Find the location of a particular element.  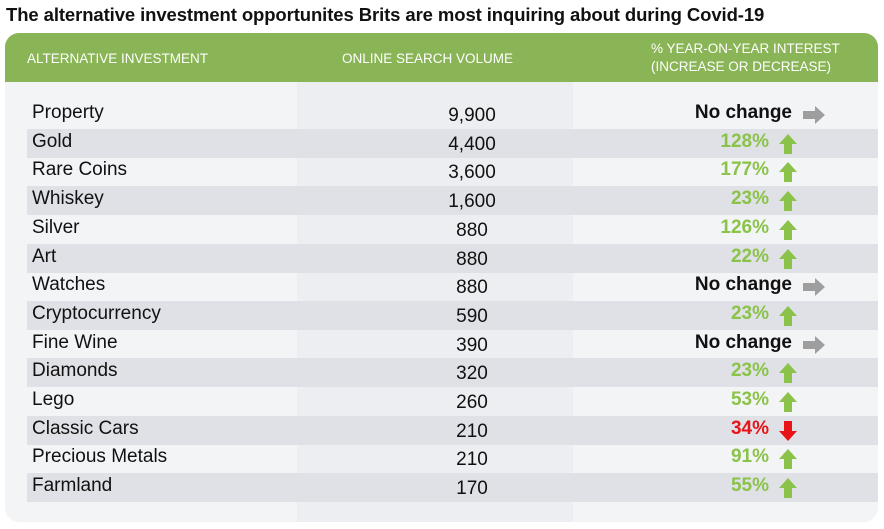

yoy-interest: 91% is located at coordinates (749, 457).